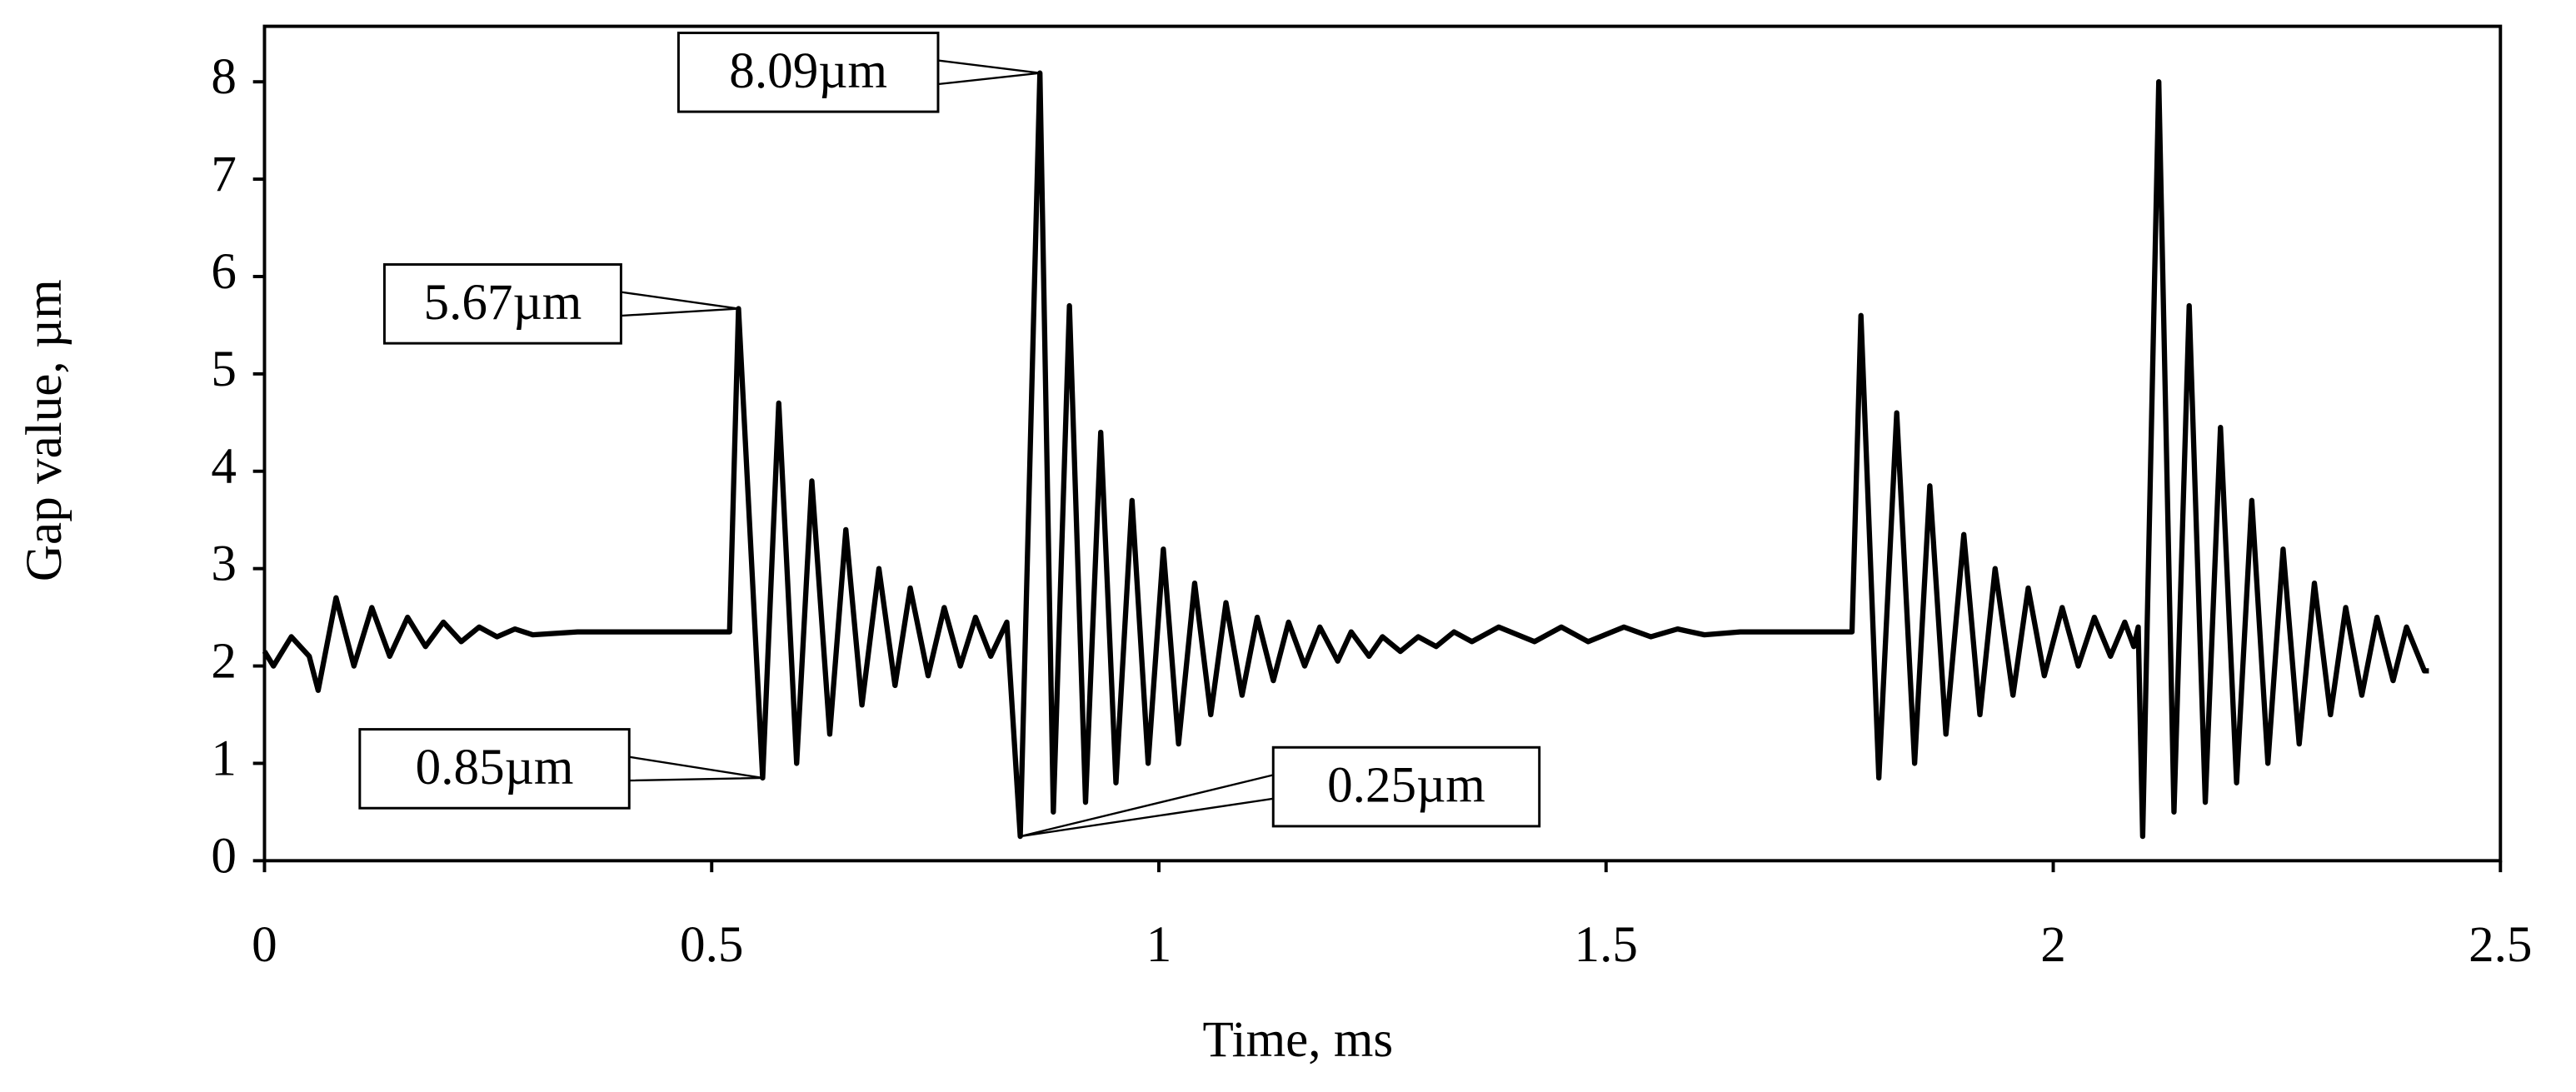  What do you see at coordinates (1606, 945) in the screenshot?
I see `x-tick-label: 1.5` at bounding box center [1606, 945].